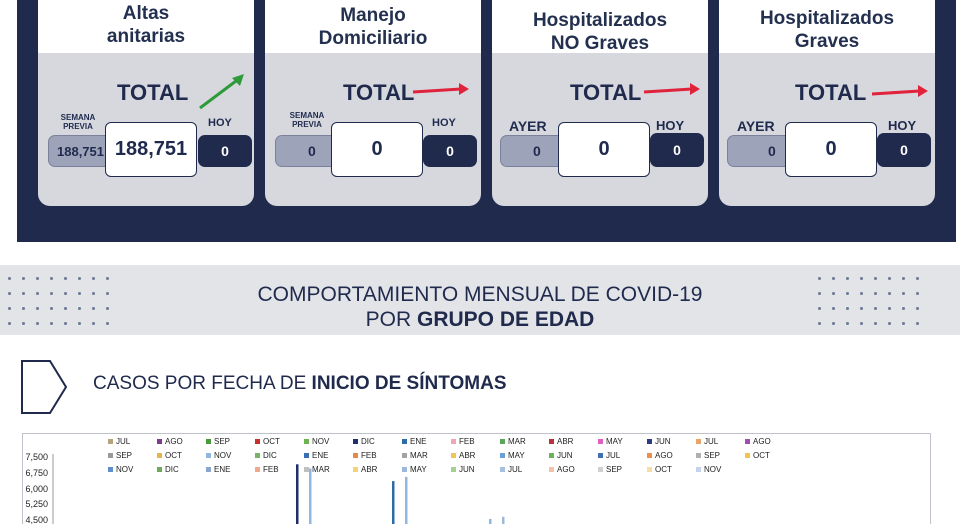 The image size is (960, 524). I want to click on card-title: Altas anitarias, so click(146, 26).